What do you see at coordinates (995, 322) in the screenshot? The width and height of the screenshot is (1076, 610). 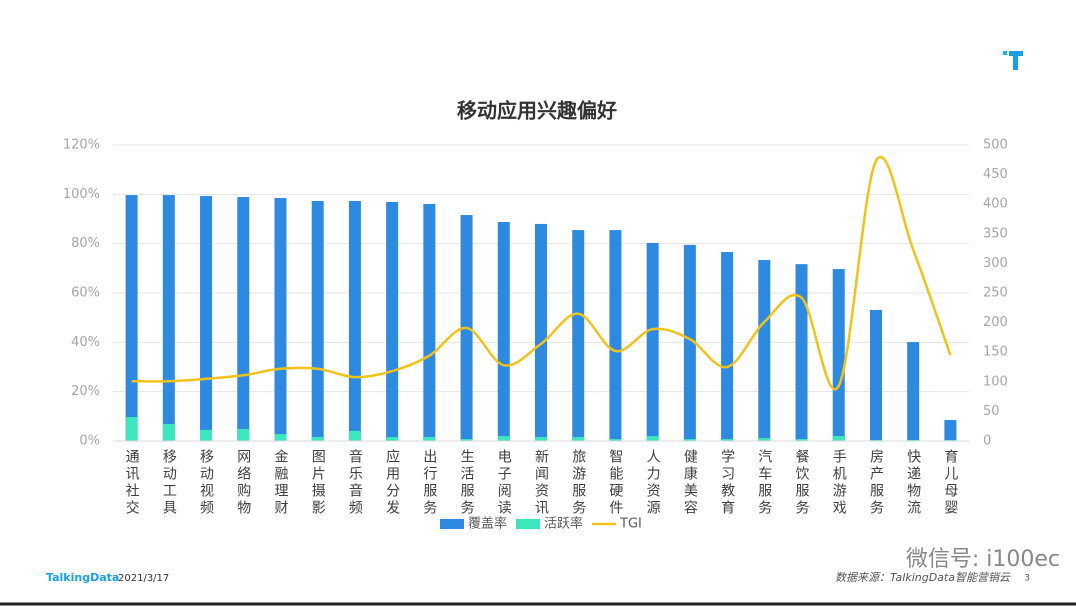 I see `y2-tick-label: 200` at bounding box center [995, 322].